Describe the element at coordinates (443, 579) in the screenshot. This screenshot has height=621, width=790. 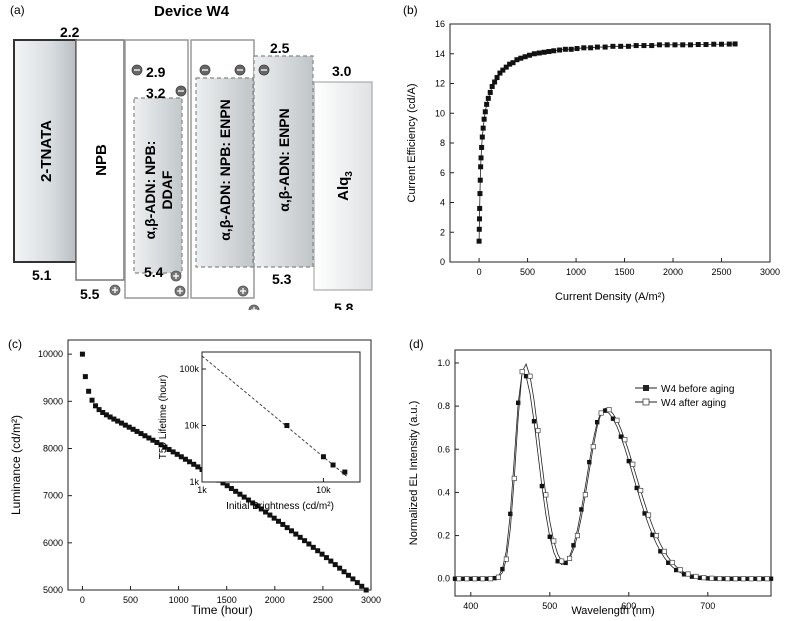
I see `y-tick-label: 0.0` at that location.